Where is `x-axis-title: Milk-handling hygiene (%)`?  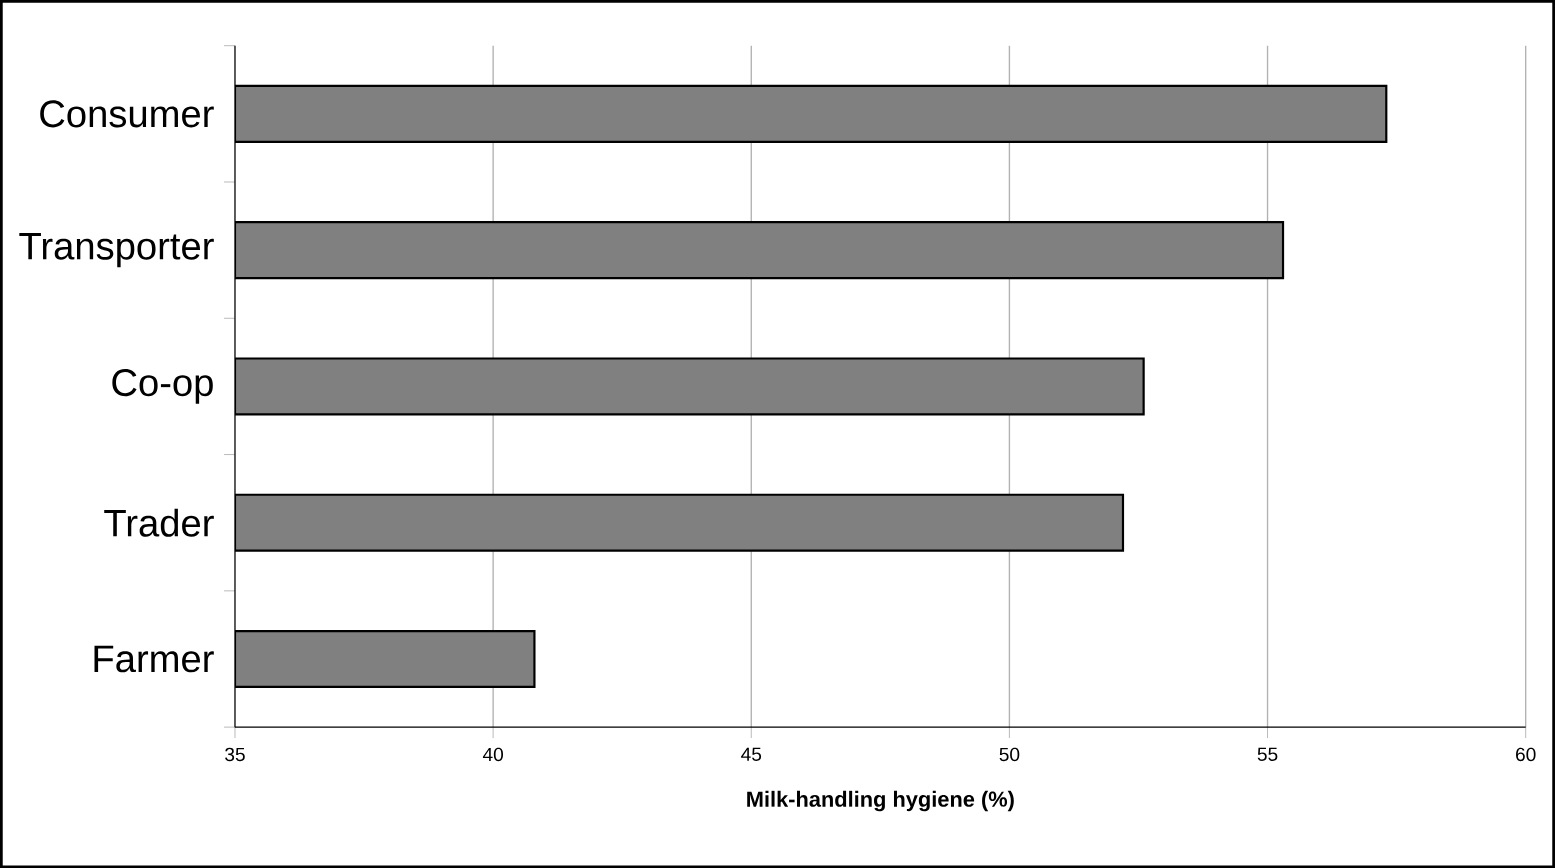
x-axis-title: Milk-handling hygiene (%) is located at coordinates (880, 801).